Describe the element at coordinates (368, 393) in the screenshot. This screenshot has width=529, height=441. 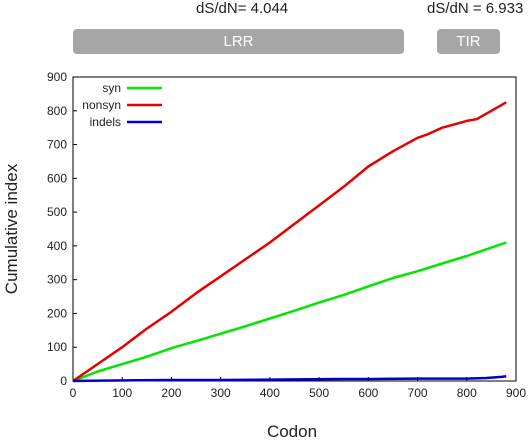
I see `x-tick-label: 600` at that location.